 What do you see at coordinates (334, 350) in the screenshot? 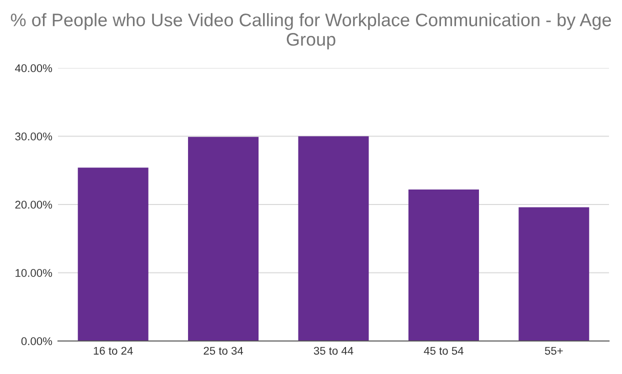
I see `x-tick-label: 35 to 44` at bounding box center [334, 350].